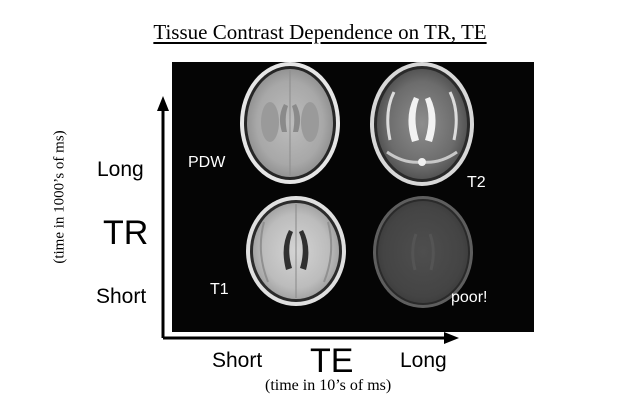 This screenshot has height=400, width=640. Describe the element at coordinates (126, 233) in the screenshot. I see `tr-axis-name: TR` at that location.